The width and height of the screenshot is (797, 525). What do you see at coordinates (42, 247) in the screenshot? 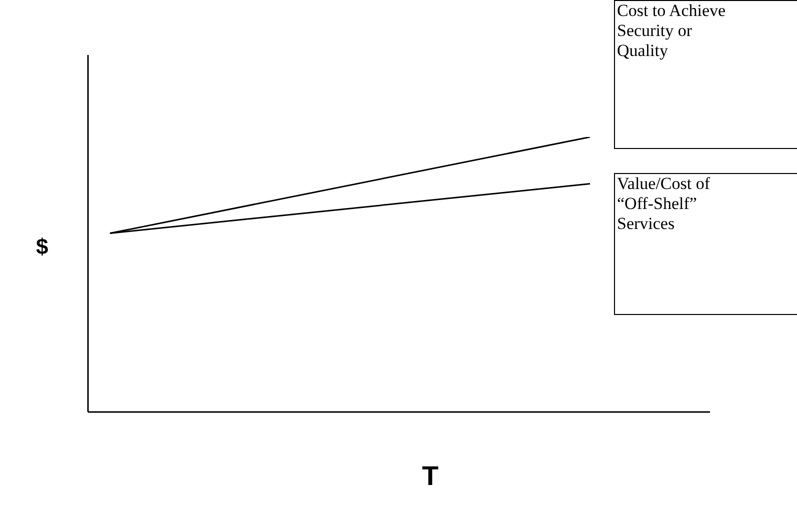
I see `y-axis-title: $` at bounding box center [42, 247].